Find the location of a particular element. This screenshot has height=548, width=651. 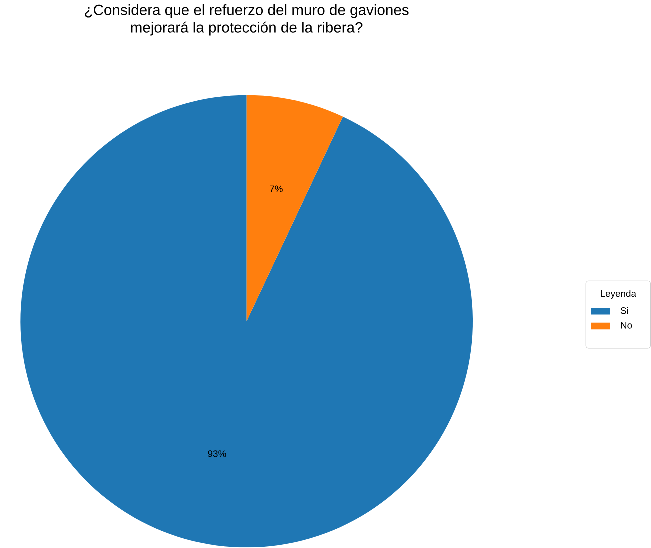

legend-label: No is located at coordinates (626, 325).